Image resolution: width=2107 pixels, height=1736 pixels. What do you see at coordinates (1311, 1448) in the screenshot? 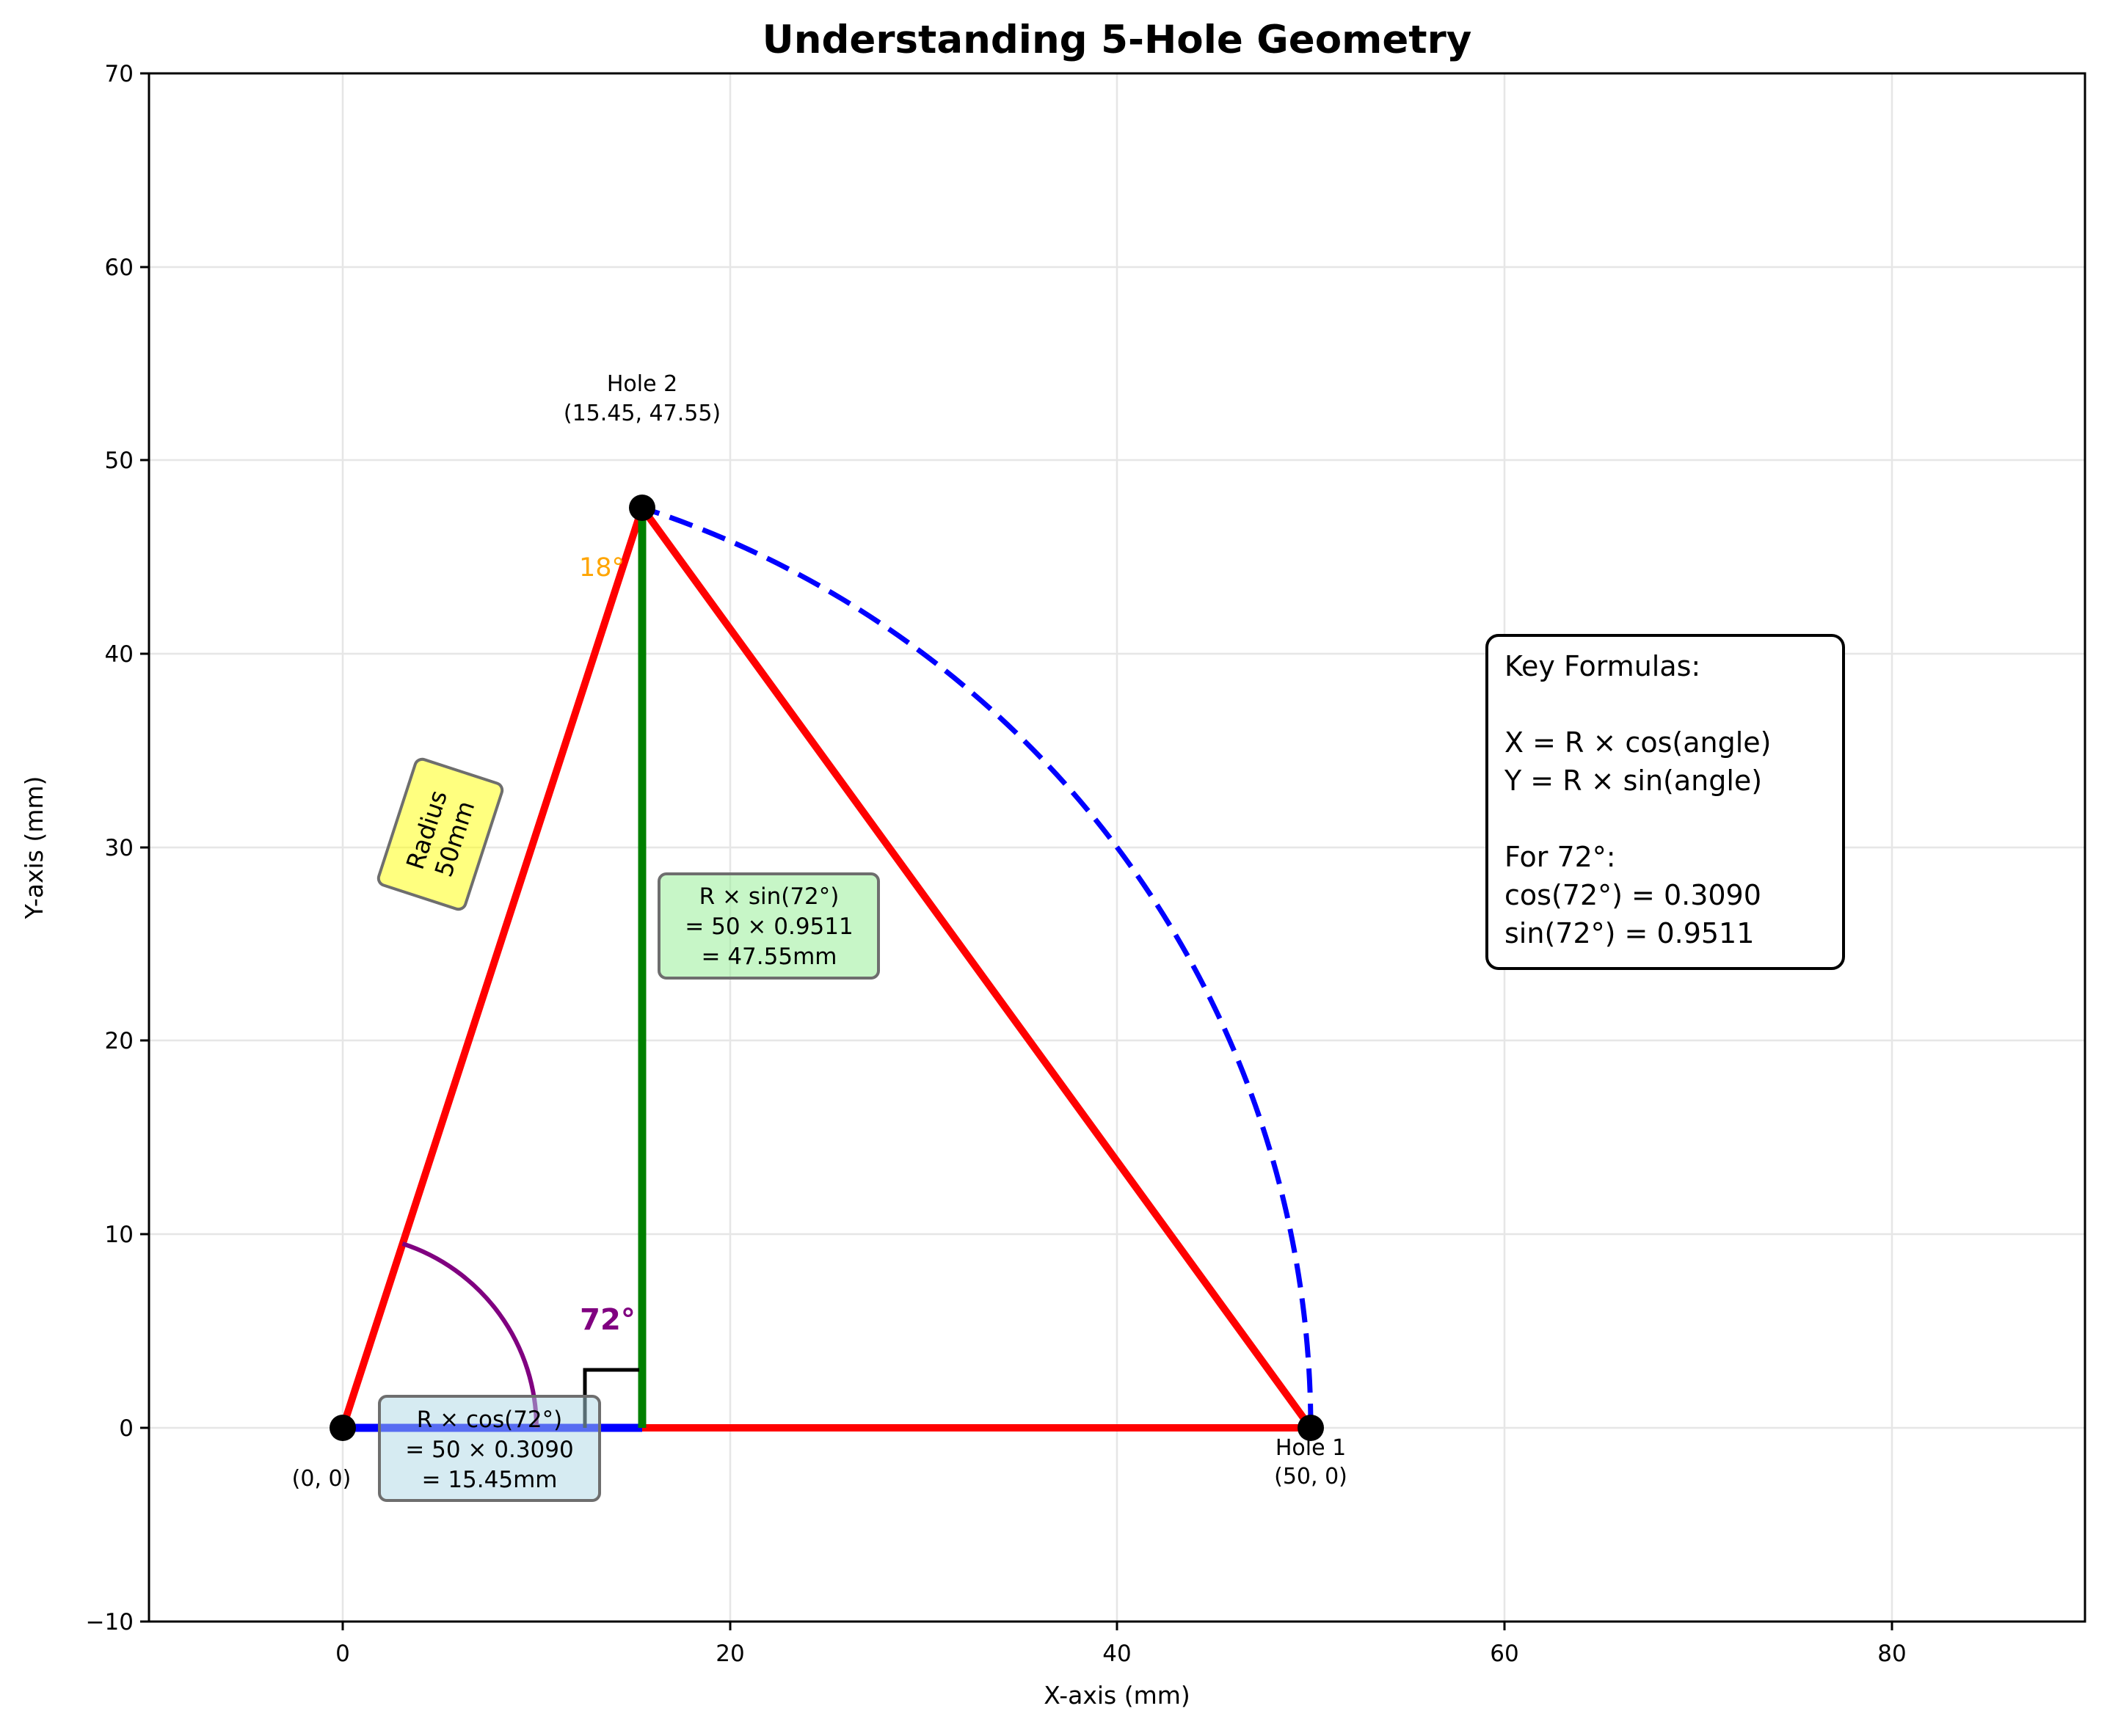
I see `hole1-label-name: Hole 1` at bounding box center [1311, 1448].